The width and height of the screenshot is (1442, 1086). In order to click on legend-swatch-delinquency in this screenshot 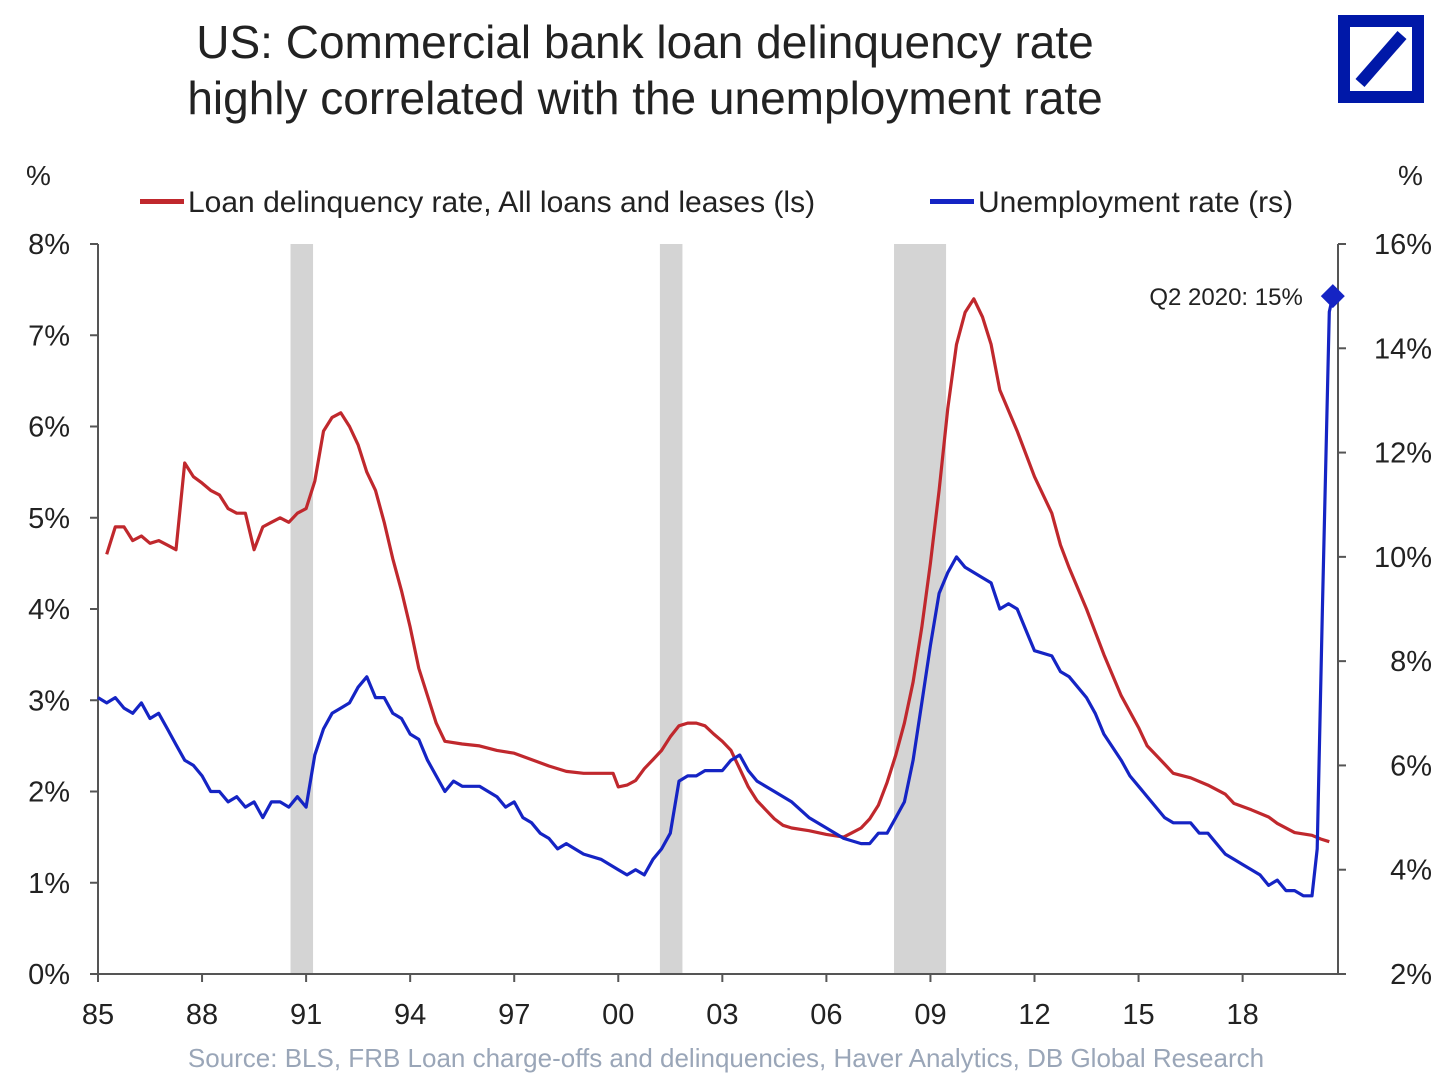, I will do `click(162, 201)`.